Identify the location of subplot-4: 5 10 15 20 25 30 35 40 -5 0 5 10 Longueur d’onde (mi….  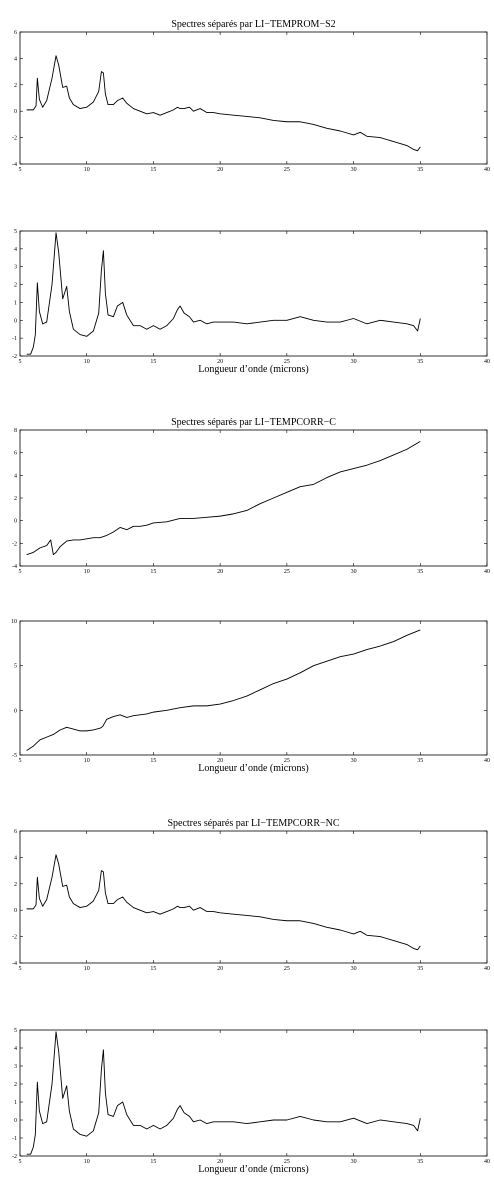
(250, 696).